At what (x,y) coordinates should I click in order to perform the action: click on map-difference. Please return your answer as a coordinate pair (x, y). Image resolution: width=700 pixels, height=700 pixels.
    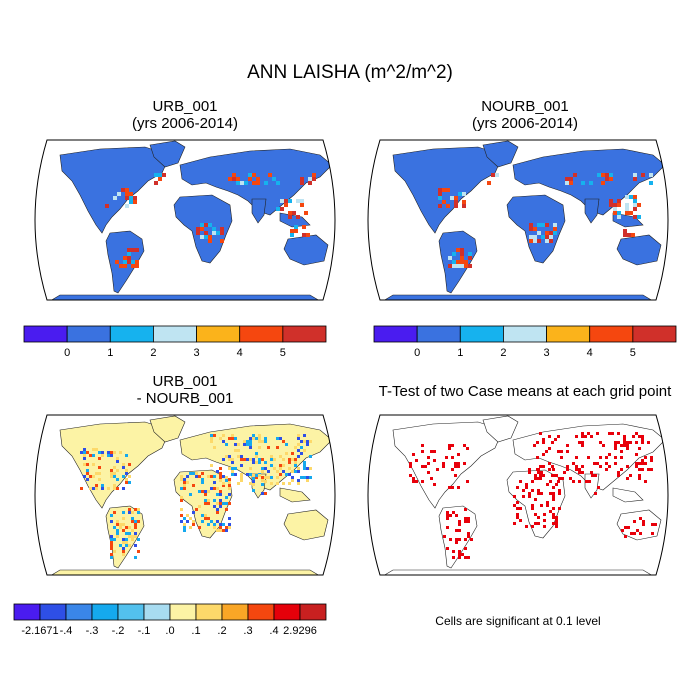
    Looking at the image, I should click on (185, 495).